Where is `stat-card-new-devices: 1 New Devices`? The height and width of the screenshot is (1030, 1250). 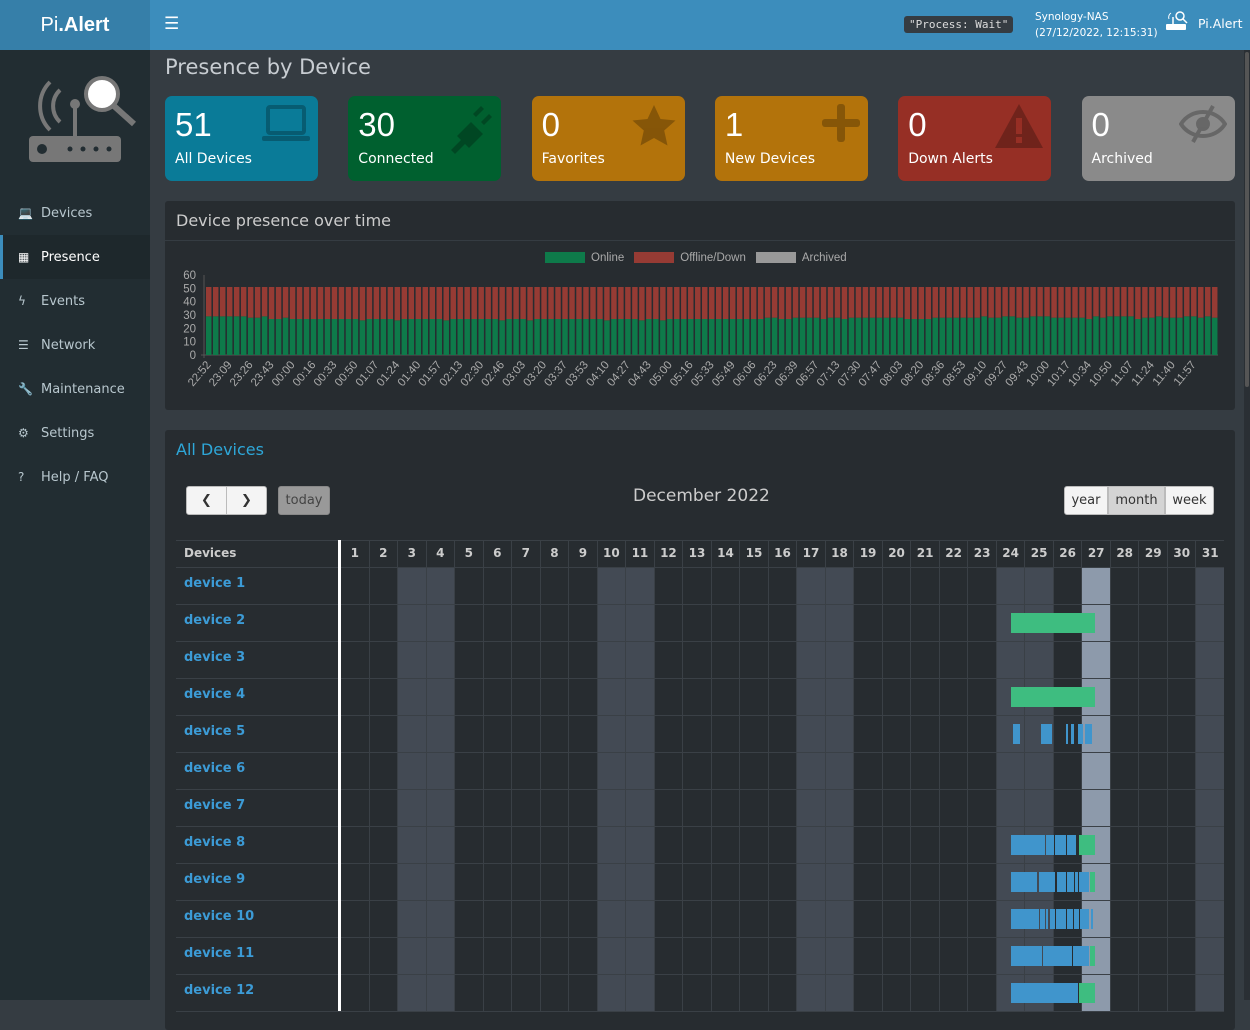
stat-card-new-devices: 1 New Devices is located at coordinates (791, 138).